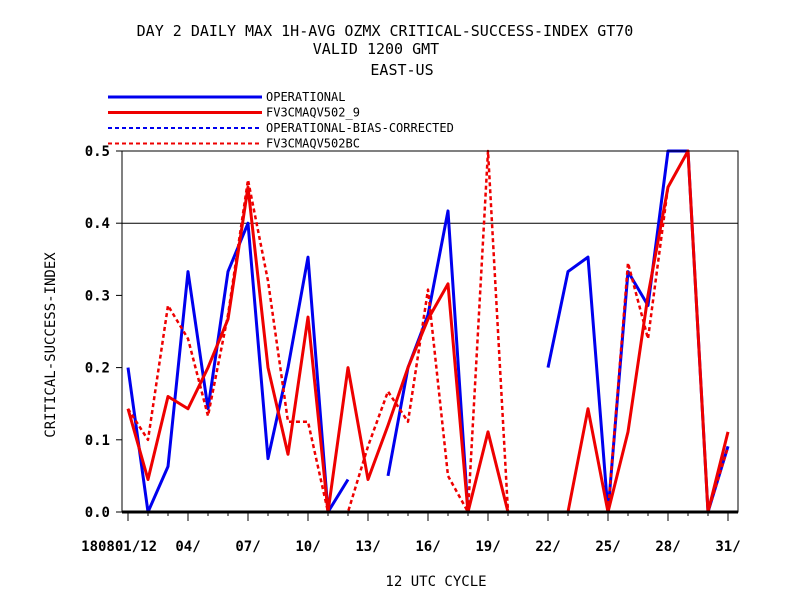  What do you see at coordinates (187, 547) in the screenshot?
I see `x-tick-label-1: 04/` at bounding box center [187, 547].